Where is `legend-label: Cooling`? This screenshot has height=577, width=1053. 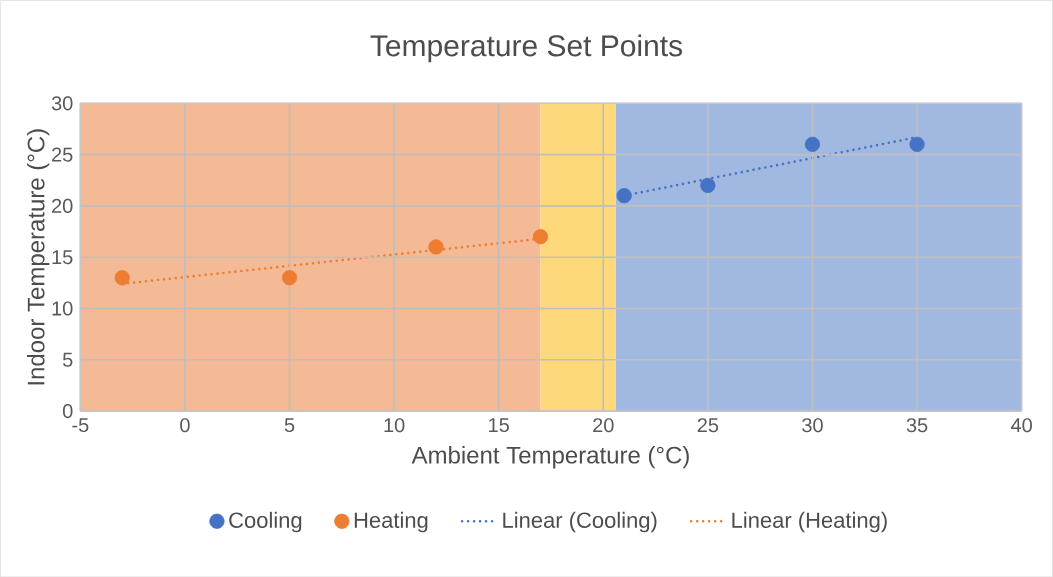 legend-label: Cooling is located at coordinates (265, 522).